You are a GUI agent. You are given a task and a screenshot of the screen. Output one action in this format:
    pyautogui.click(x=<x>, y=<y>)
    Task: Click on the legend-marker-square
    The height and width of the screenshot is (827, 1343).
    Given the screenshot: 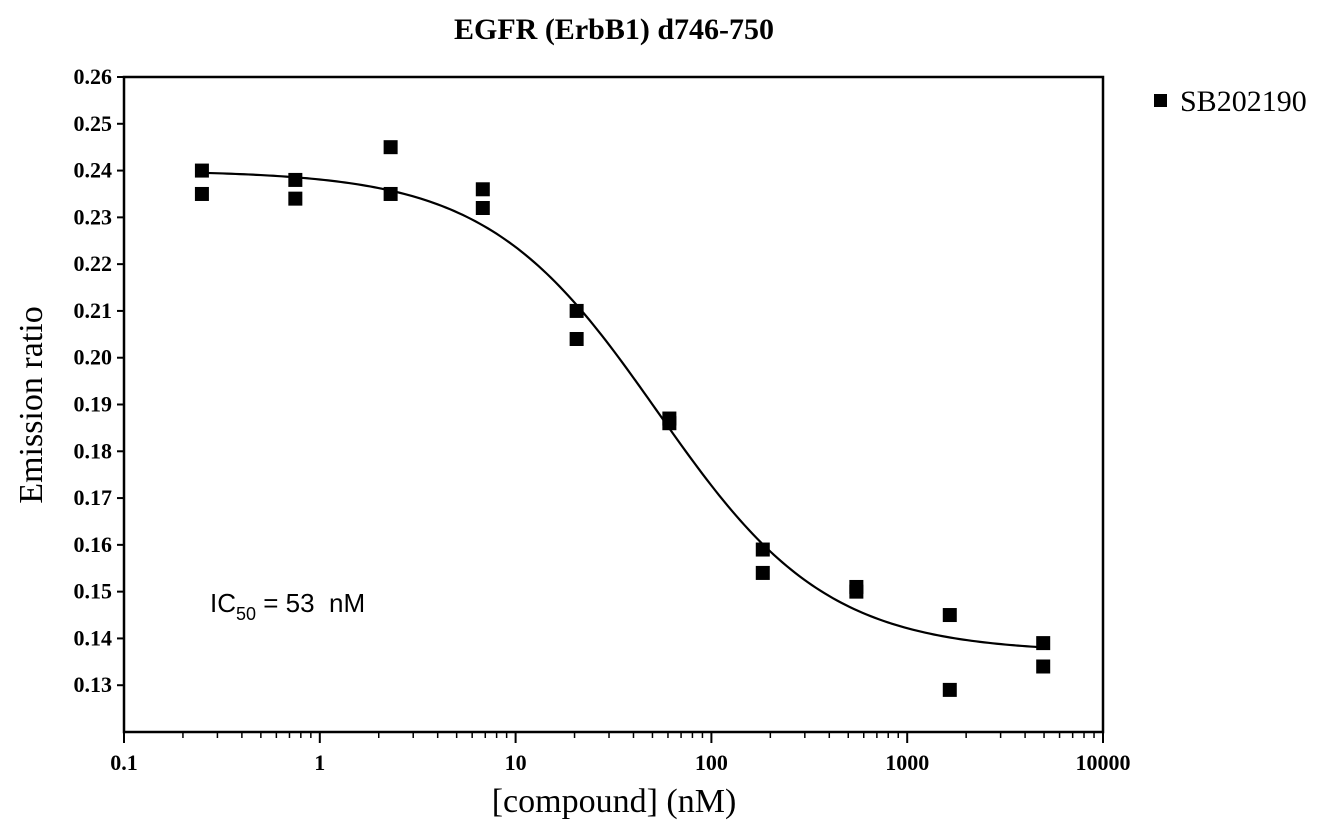 What is the action you would take?
    pyautogui.click(x=1160, y=100)
    